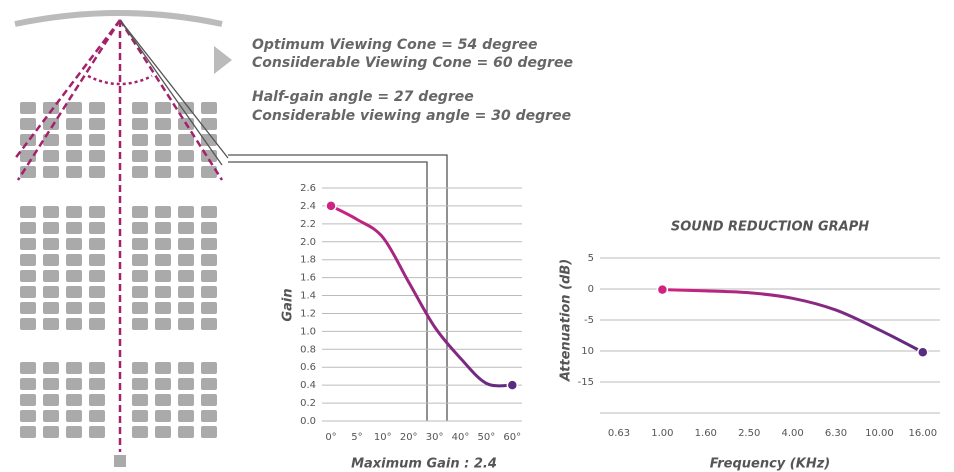  What do you see at coordinates (770, 464) in the screenshot?
I see `x-axis-label: Frequency (KHz)` at bounding box center [770, 464].